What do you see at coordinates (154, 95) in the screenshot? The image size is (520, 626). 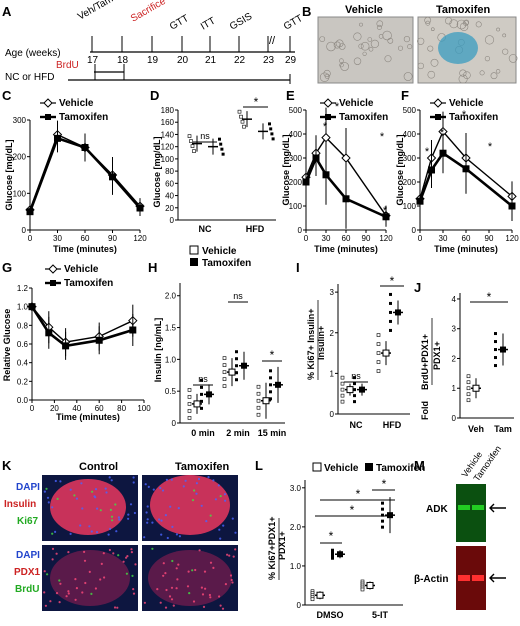 I see `panel-d-letter: D` at bounding box center [154, 95].